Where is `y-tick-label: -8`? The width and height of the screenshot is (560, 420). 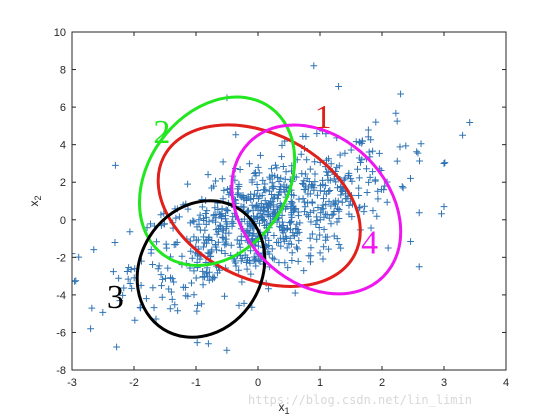 y-tick-label: -8 is located at coordinates (61, 371).